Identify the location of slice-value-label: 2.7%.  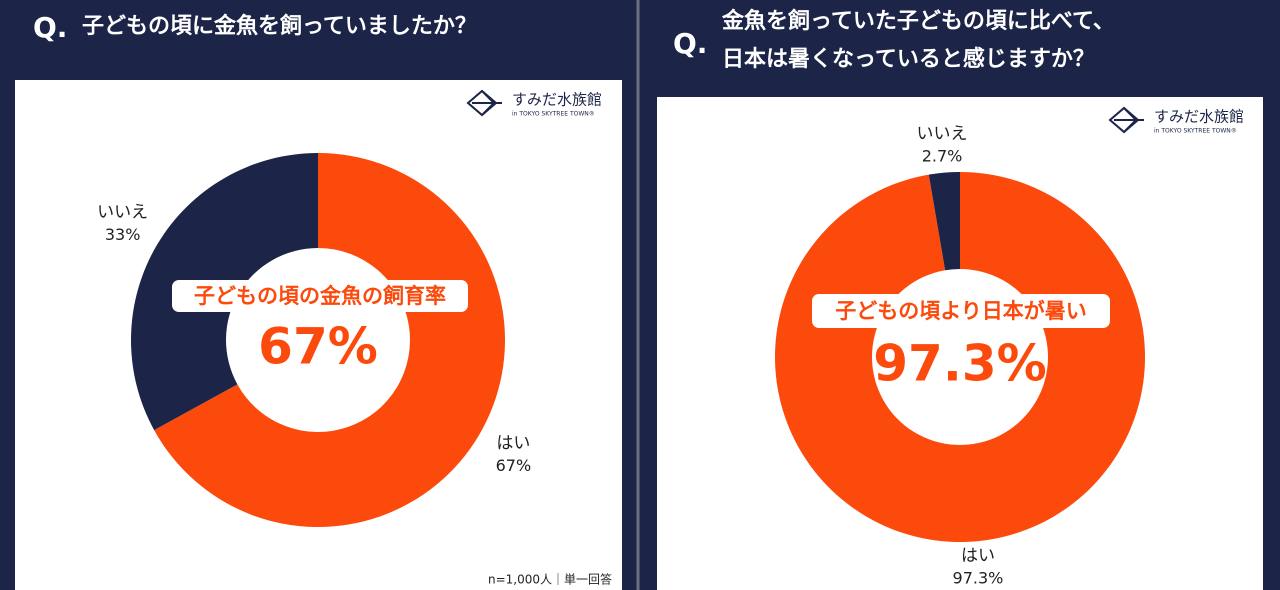
(942, 155).